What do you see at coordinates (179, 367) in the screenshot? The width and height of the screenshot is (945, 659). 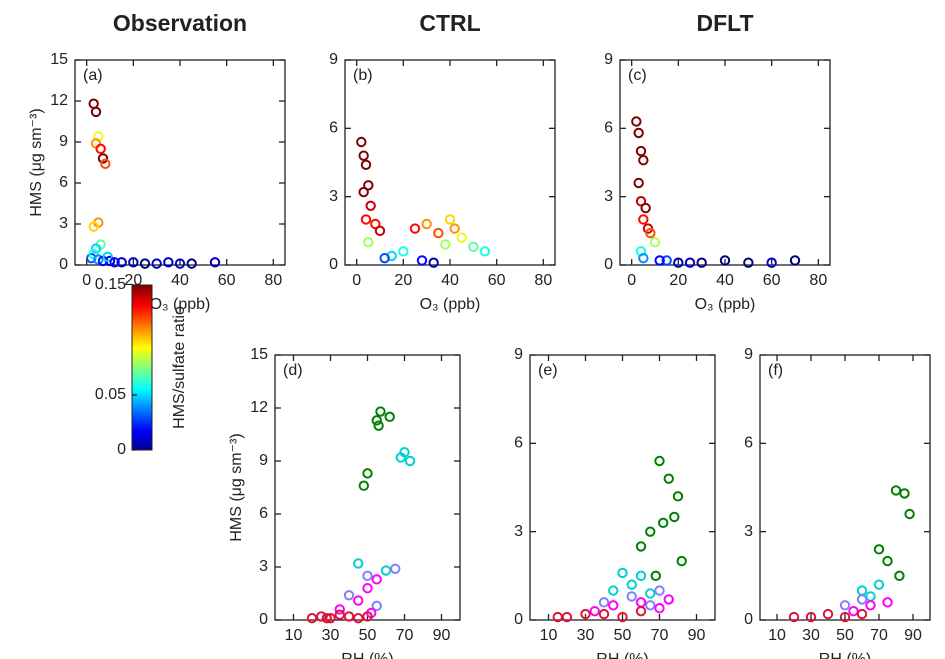 I see `colorbar-label: HMS/sulfate ratio` at bounding box center [179, 367].